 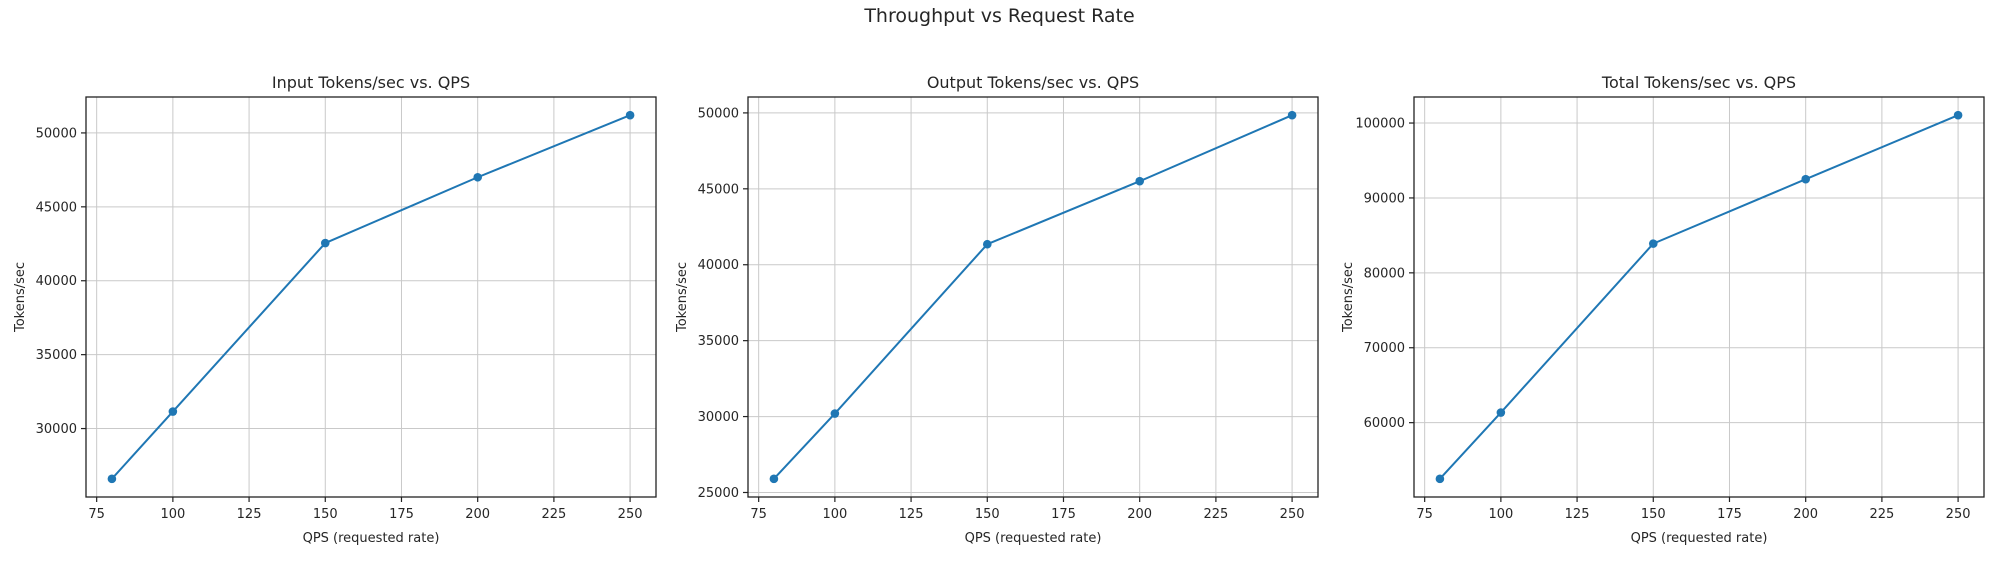 What do you see at coordinates (1698, 82) in the screenshot?
I see `chart-title: Total Tokens/sec vs. QPS` at bounding box center [1698, 82].